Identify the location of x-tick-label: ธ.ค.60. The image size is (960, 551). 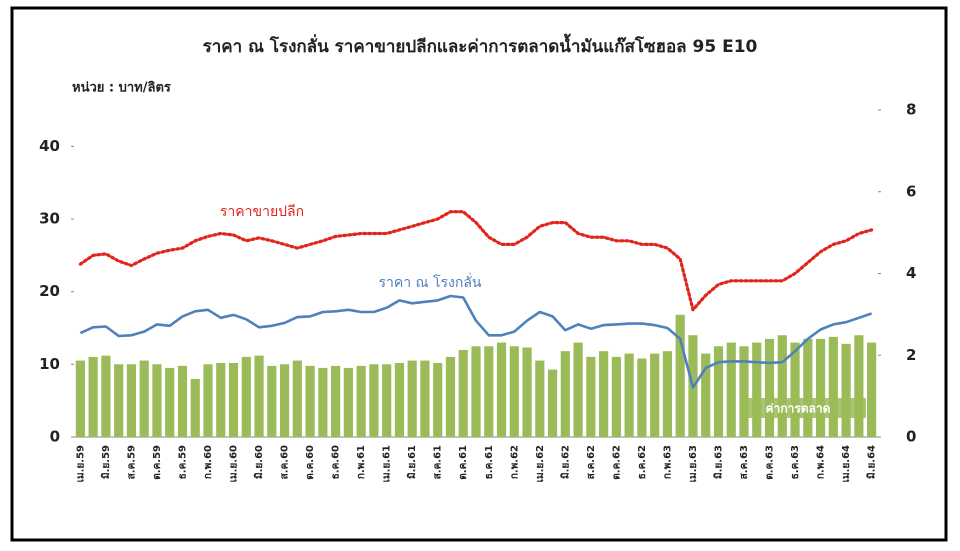
(336, 462).